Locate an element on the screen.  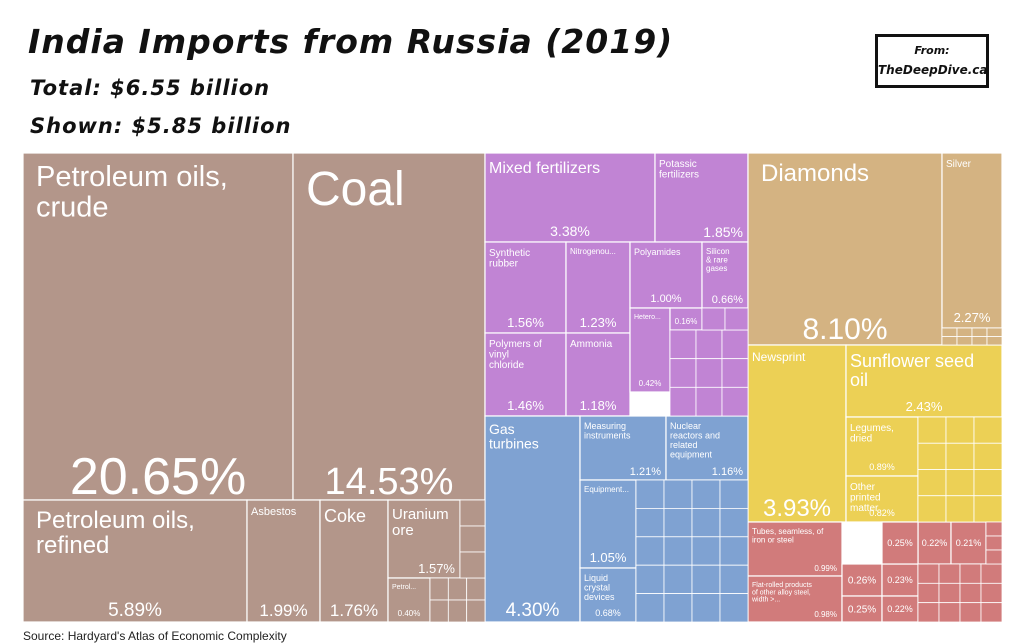
cell-value: 0.16% is located at coordinates (686, 321).